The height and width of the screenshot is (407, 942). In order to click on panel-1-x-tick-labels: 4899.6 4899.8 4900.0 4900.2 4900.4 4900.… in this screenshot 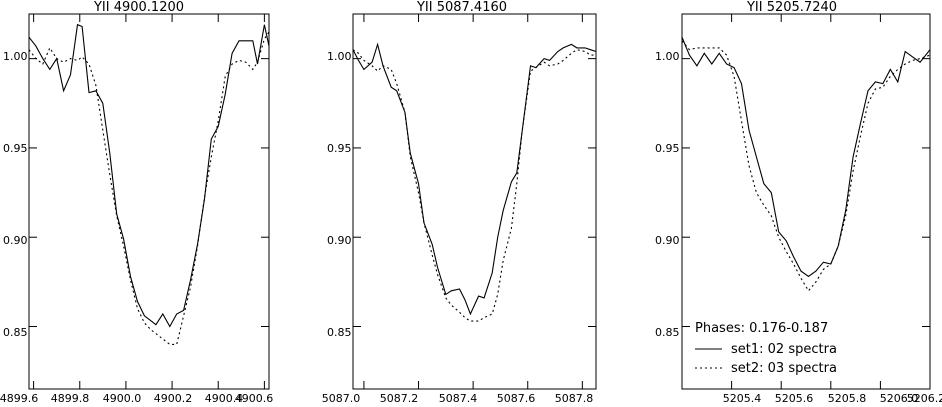, I will do `click(136, 398)`.